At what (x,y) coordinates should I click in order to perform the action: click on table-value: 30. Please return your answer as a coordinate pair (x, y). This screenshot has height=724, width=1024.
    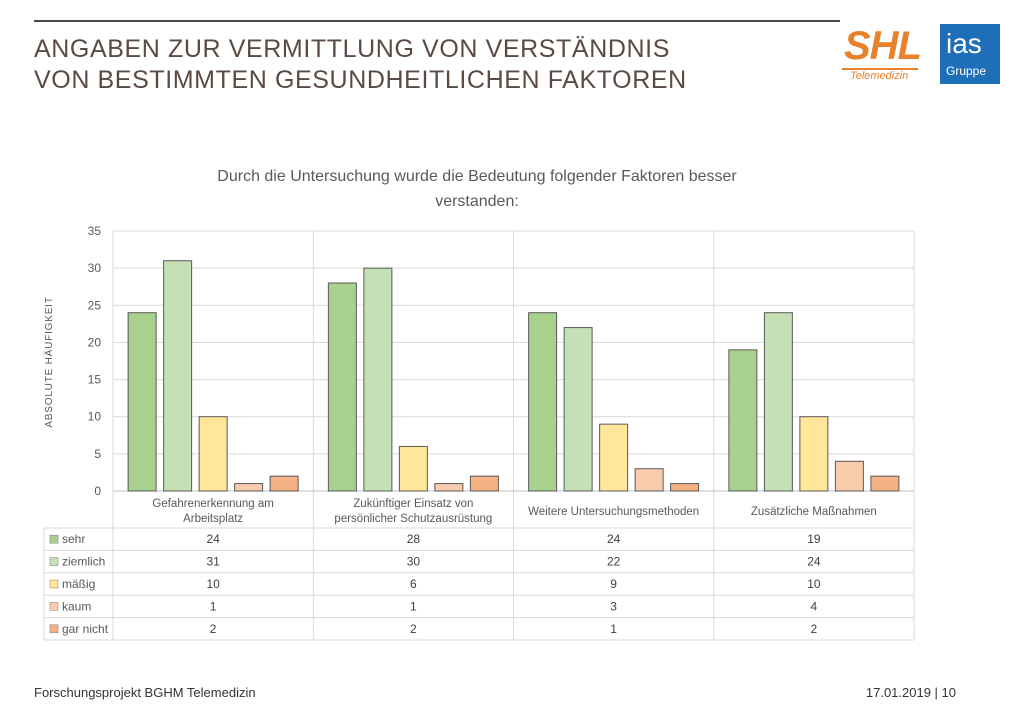
    Looking at the image, I should click on (414, 562).